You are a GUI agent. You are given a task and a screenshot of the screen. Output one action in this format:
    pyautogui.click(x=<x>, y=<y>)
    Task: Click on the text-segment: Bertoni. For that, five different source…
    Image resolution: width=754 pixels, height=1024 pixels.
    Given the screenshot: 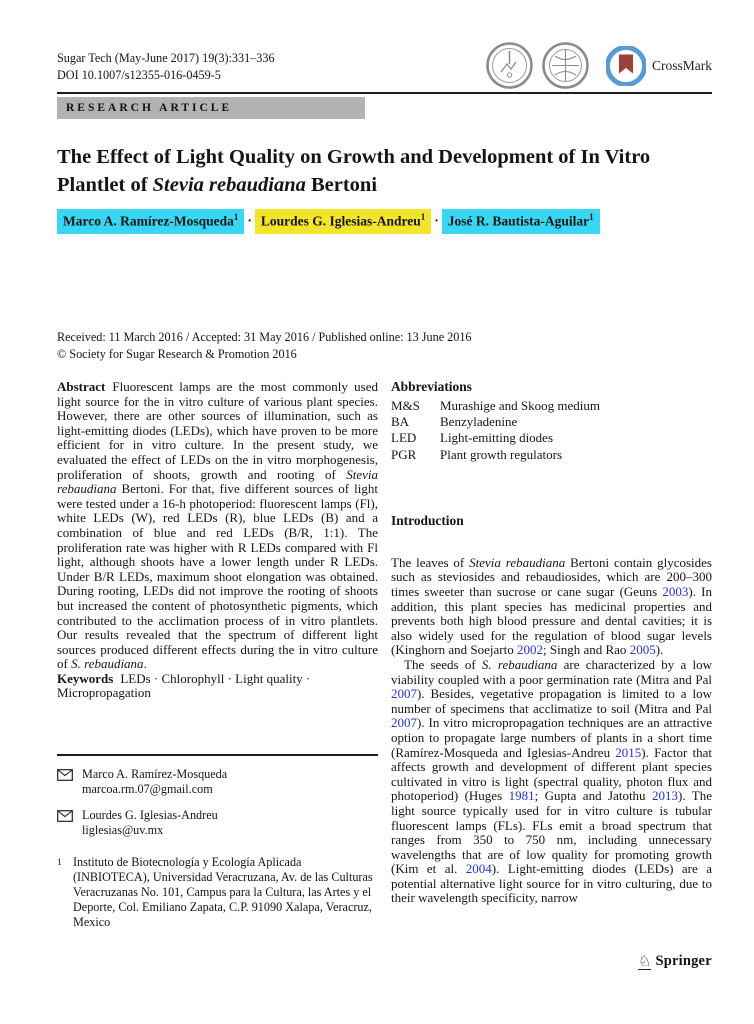 What is the action you would take?
    pyautogui.click(x=217, y=576)
    